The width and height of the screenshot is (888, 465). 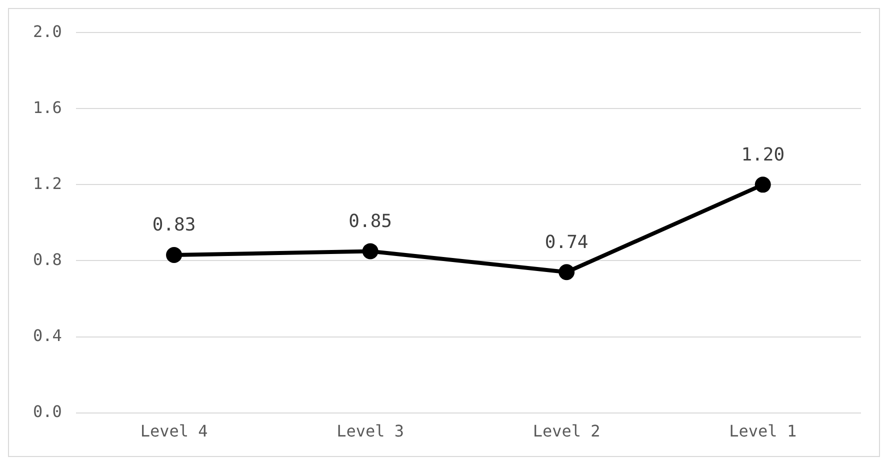 I want to click on y-tick-label: 0.8, so click(x=47, y=259).